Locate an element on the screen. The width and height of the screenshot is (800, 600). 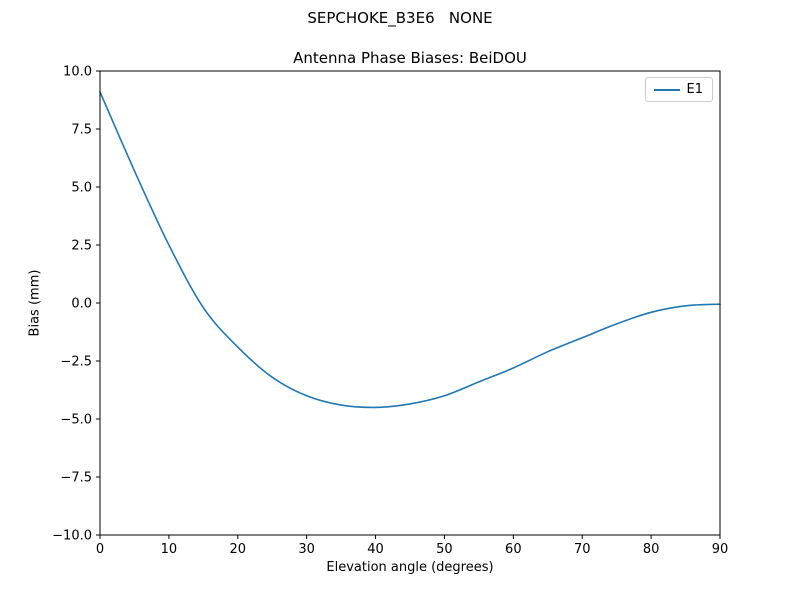
figure-title: SEPCHOKE_B3E6 NONE is located at coordinates (400, 18).